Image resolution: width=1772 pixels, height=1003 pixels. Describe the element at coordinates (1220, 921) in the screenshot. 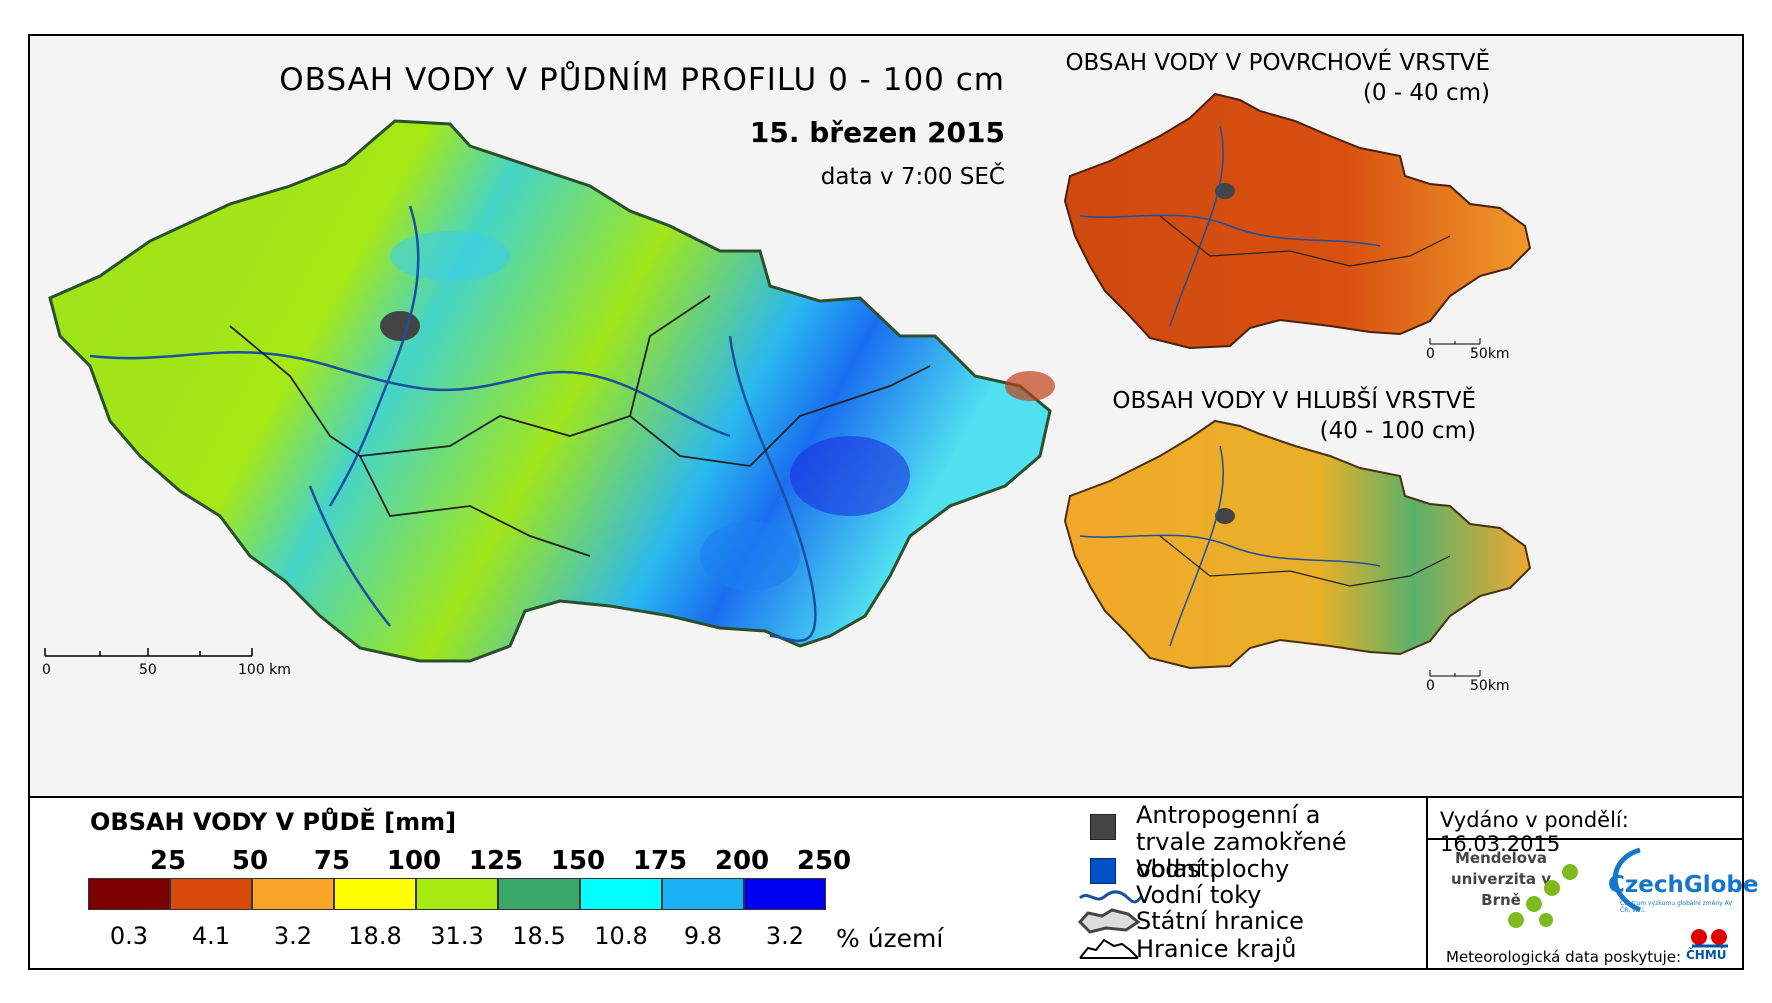

I see `key-state-border: Státní hranice` at that location.